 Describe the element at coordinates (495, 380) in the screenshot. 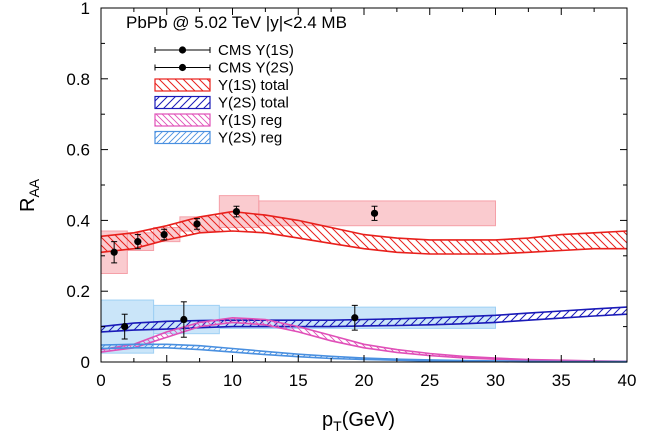

I see `x-tick-label: 30` at that location.